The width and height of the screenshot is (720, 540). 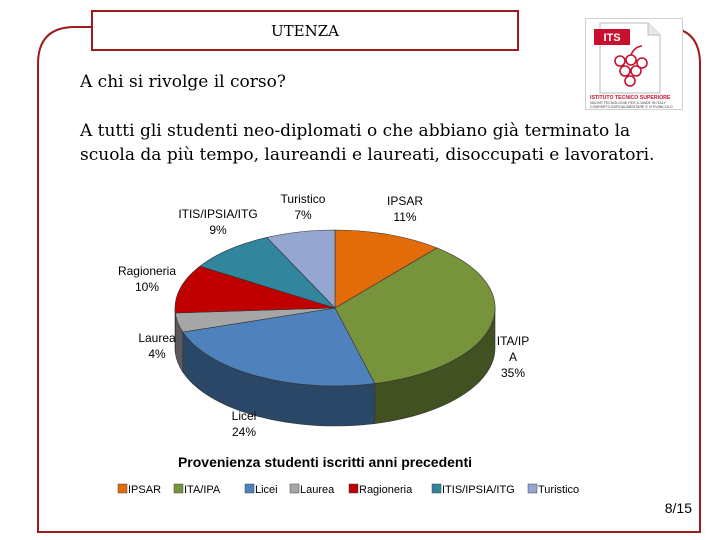 What do you see at coordinates (628, 103) in the screenshot?
I see `its-logo-line2: NUOVE TECNOLOGIE PER IL MADE IN ITALY` at bounding box center [628, 103].